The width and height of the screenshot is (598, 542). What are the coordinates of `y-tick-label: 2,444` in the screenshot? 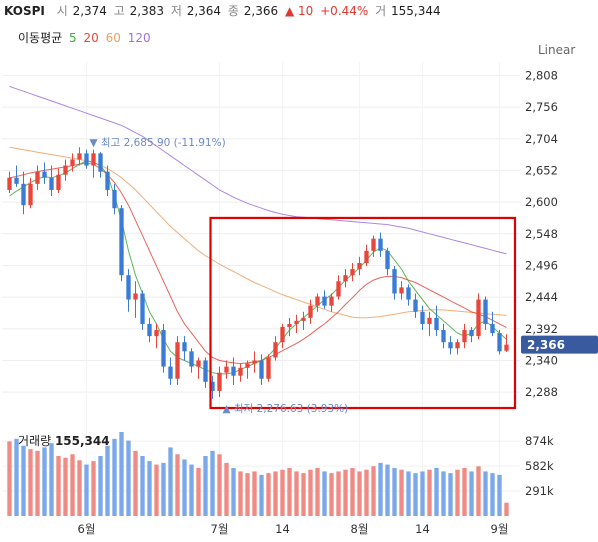 It's located at (541, 297).